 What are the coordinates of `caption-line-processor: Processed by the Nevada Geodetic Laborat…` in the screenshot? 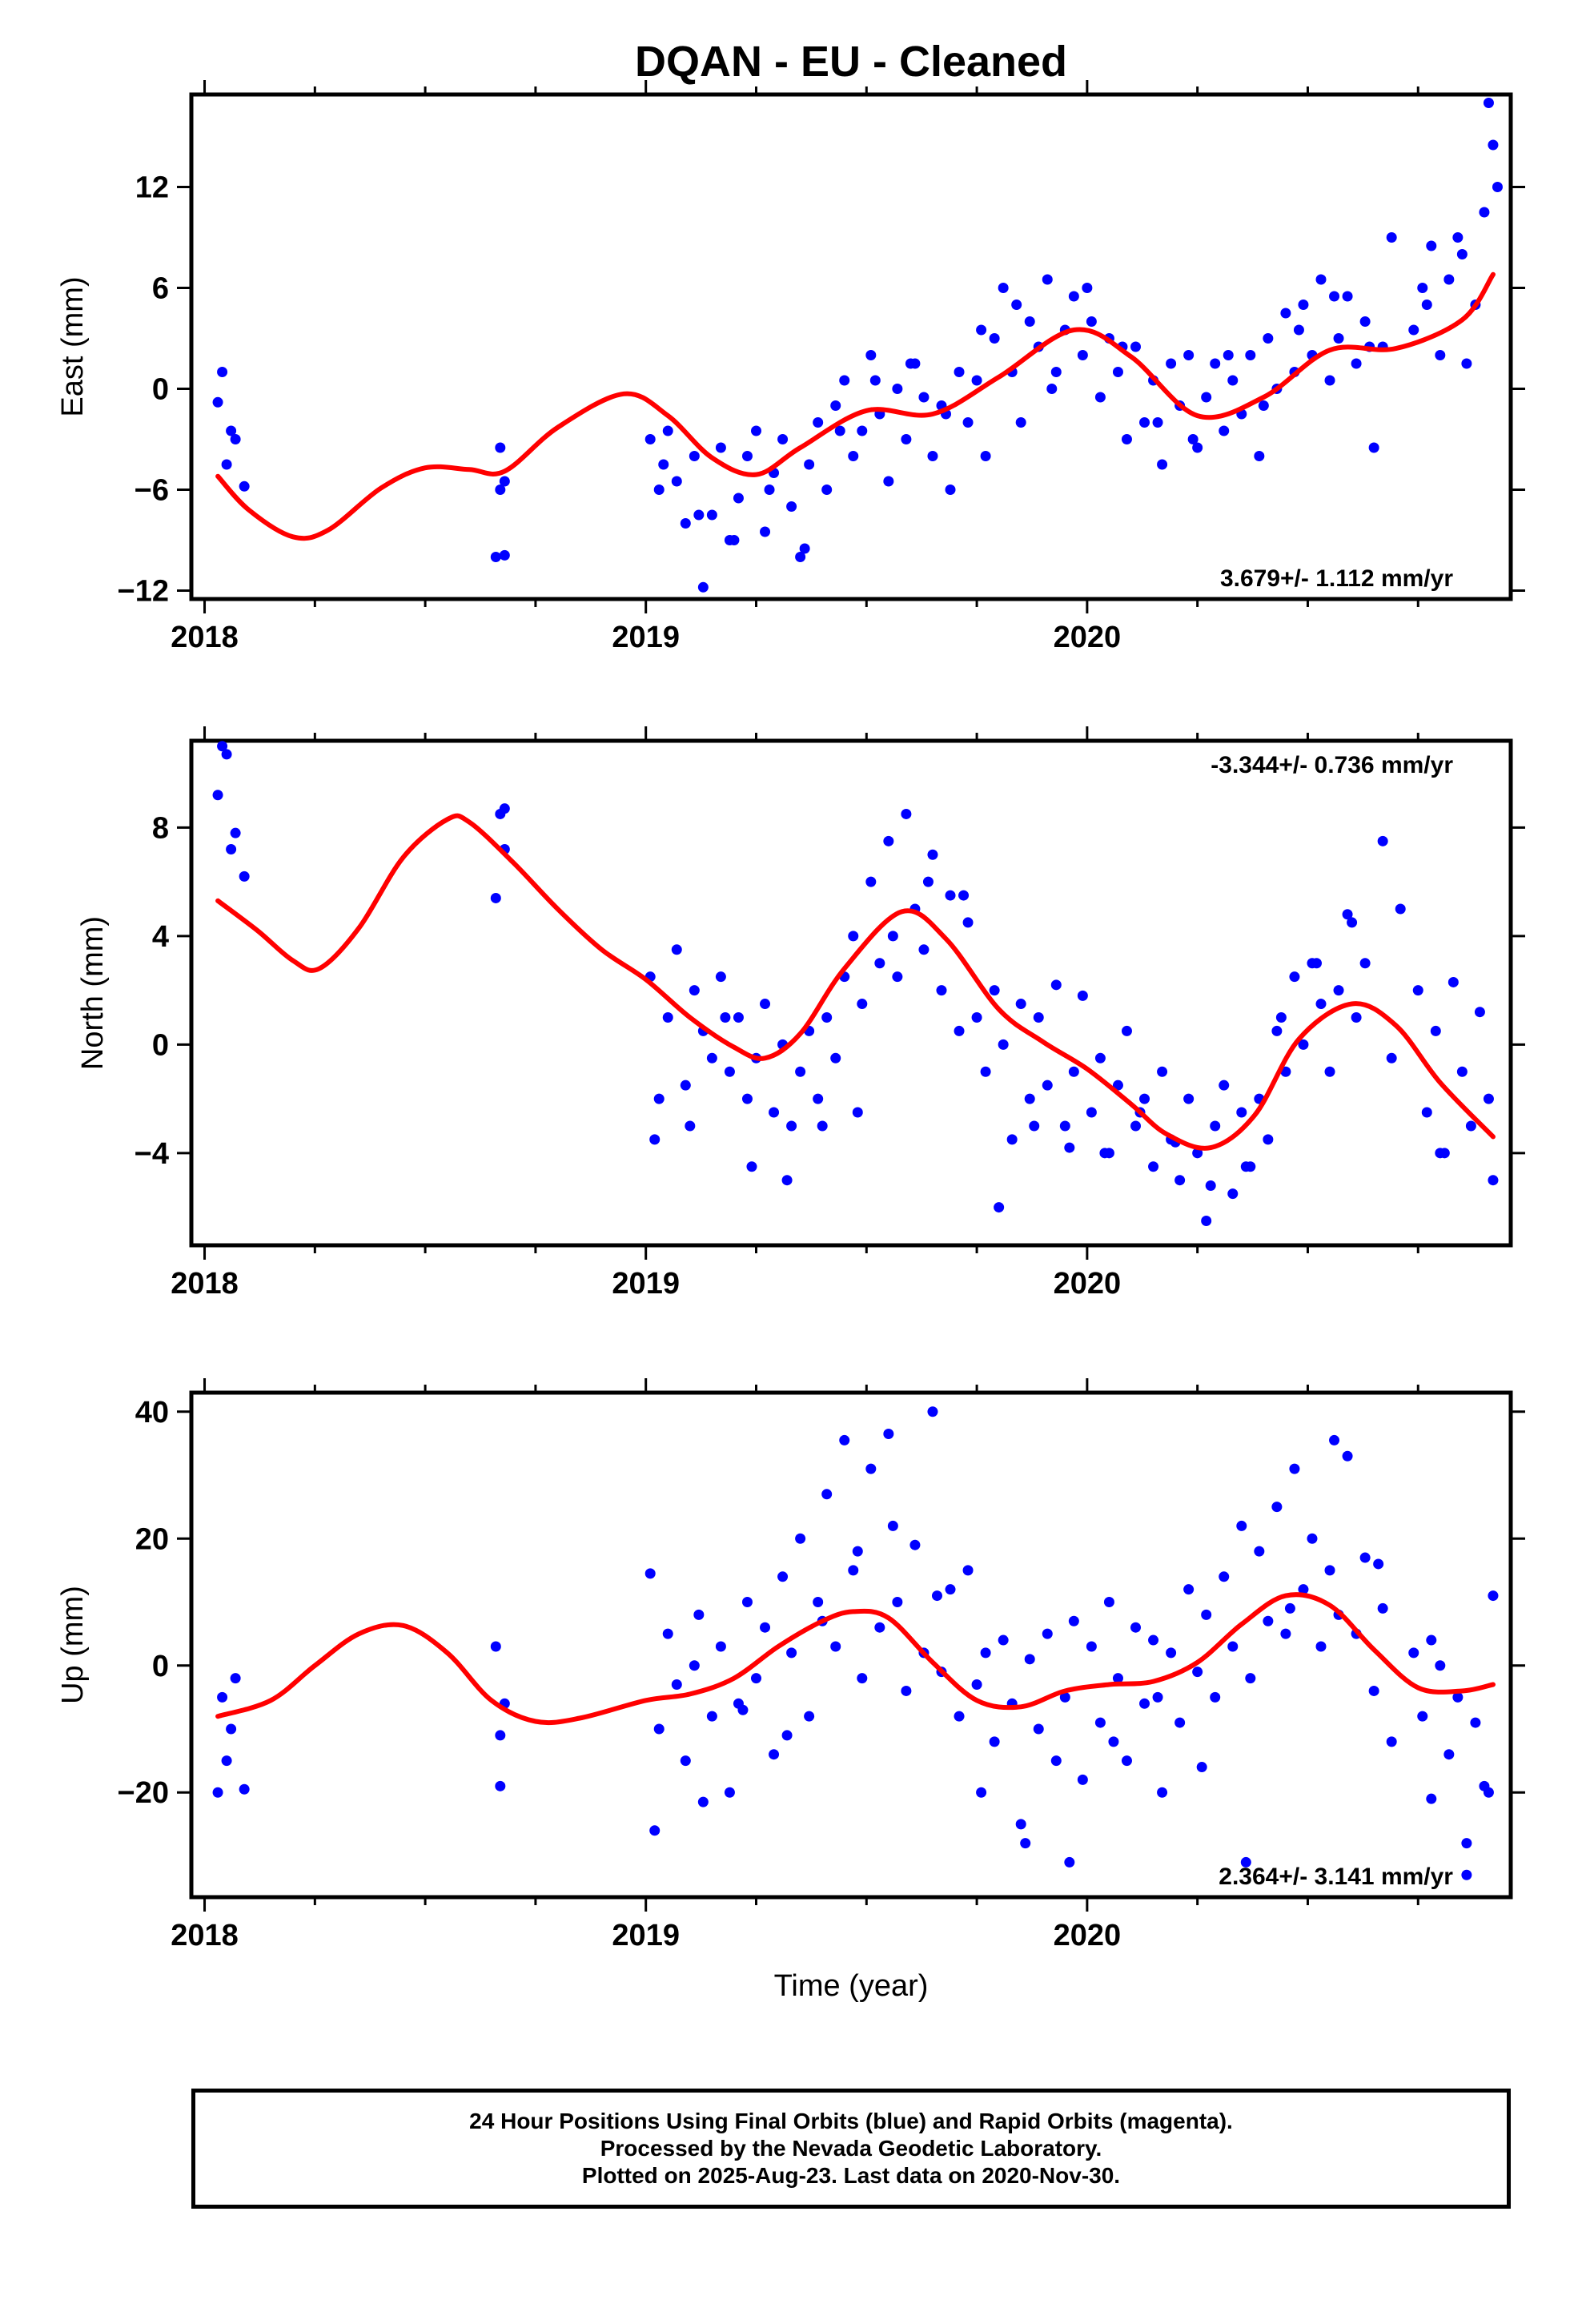 It's located at (851, 2148).